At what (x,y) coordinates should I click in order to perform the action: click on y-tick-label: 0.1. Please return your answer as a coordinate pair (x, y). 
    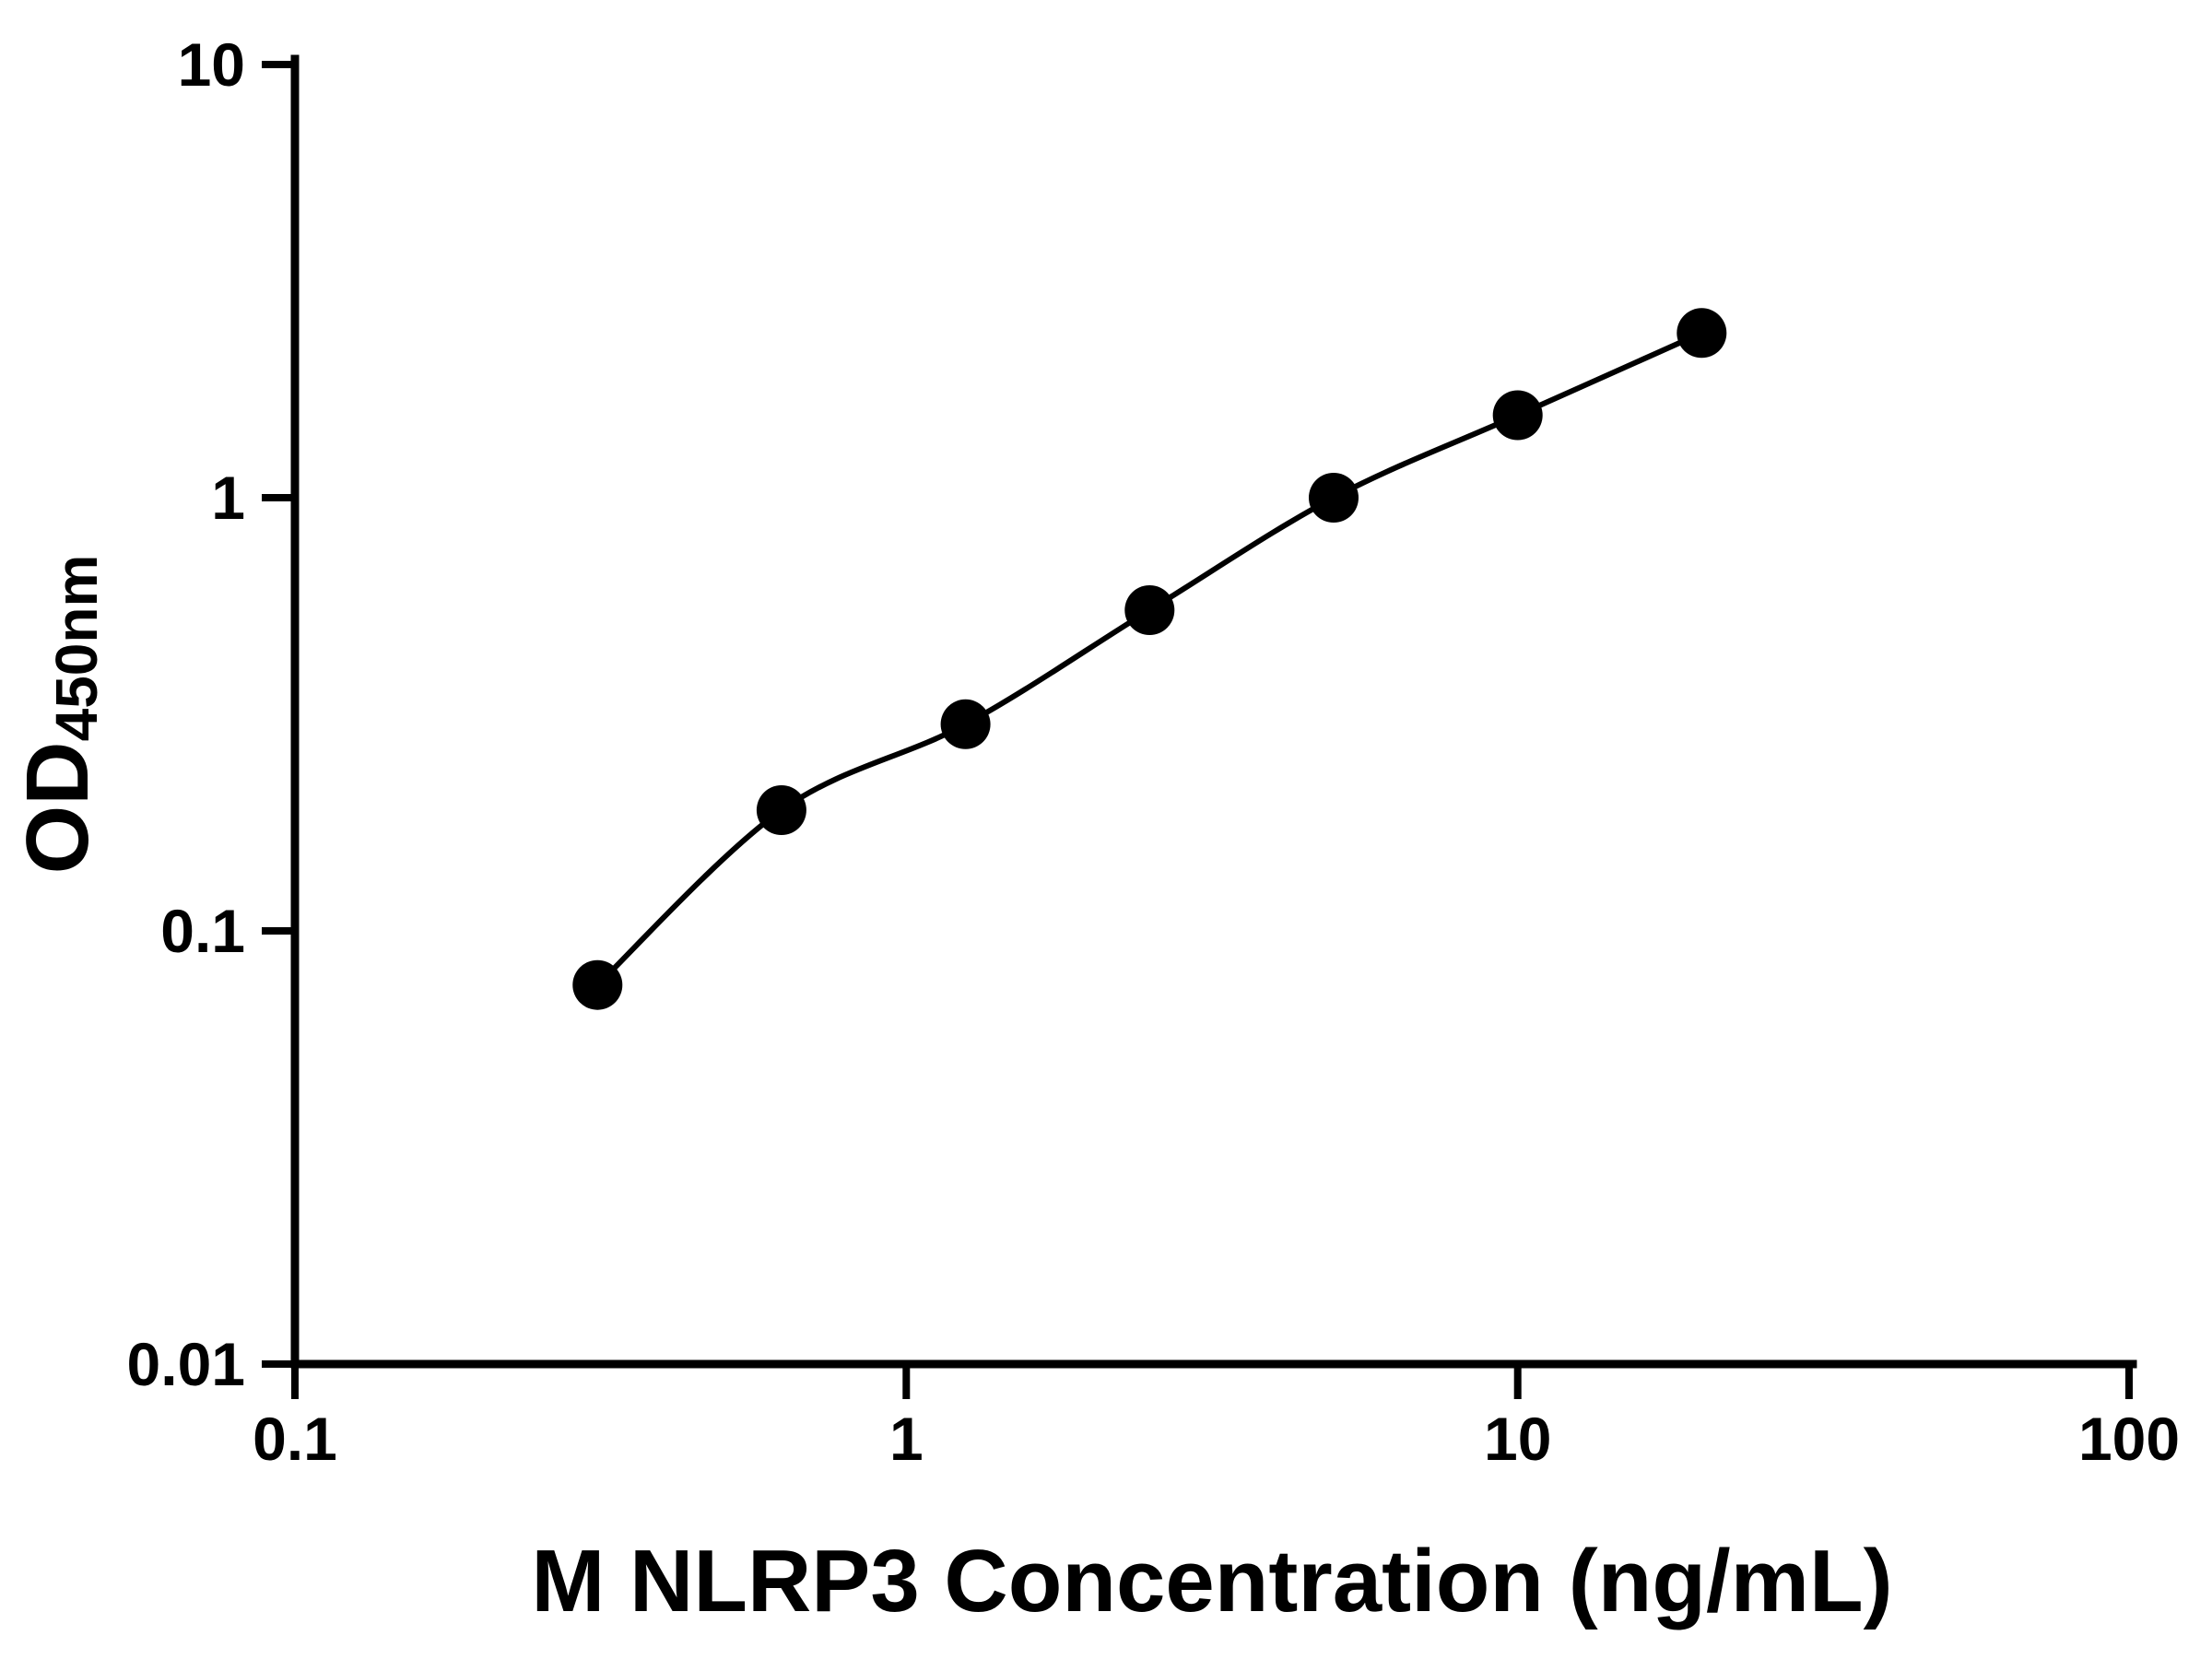
    Looking at the image, I should click on (202, 931).